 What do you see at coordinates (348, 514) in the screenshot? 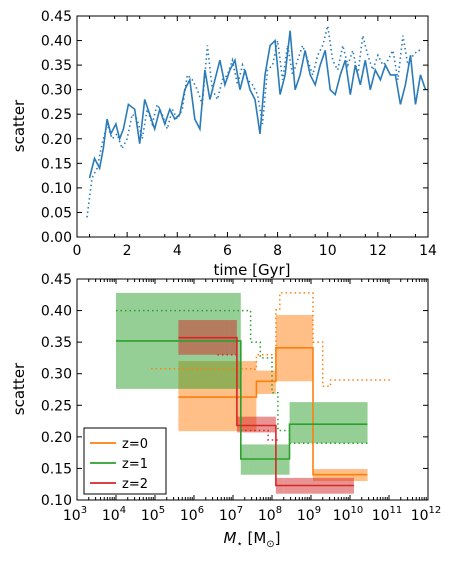
I see `x-tick-label: 10¹⁰` at bounding box center [348, 514].